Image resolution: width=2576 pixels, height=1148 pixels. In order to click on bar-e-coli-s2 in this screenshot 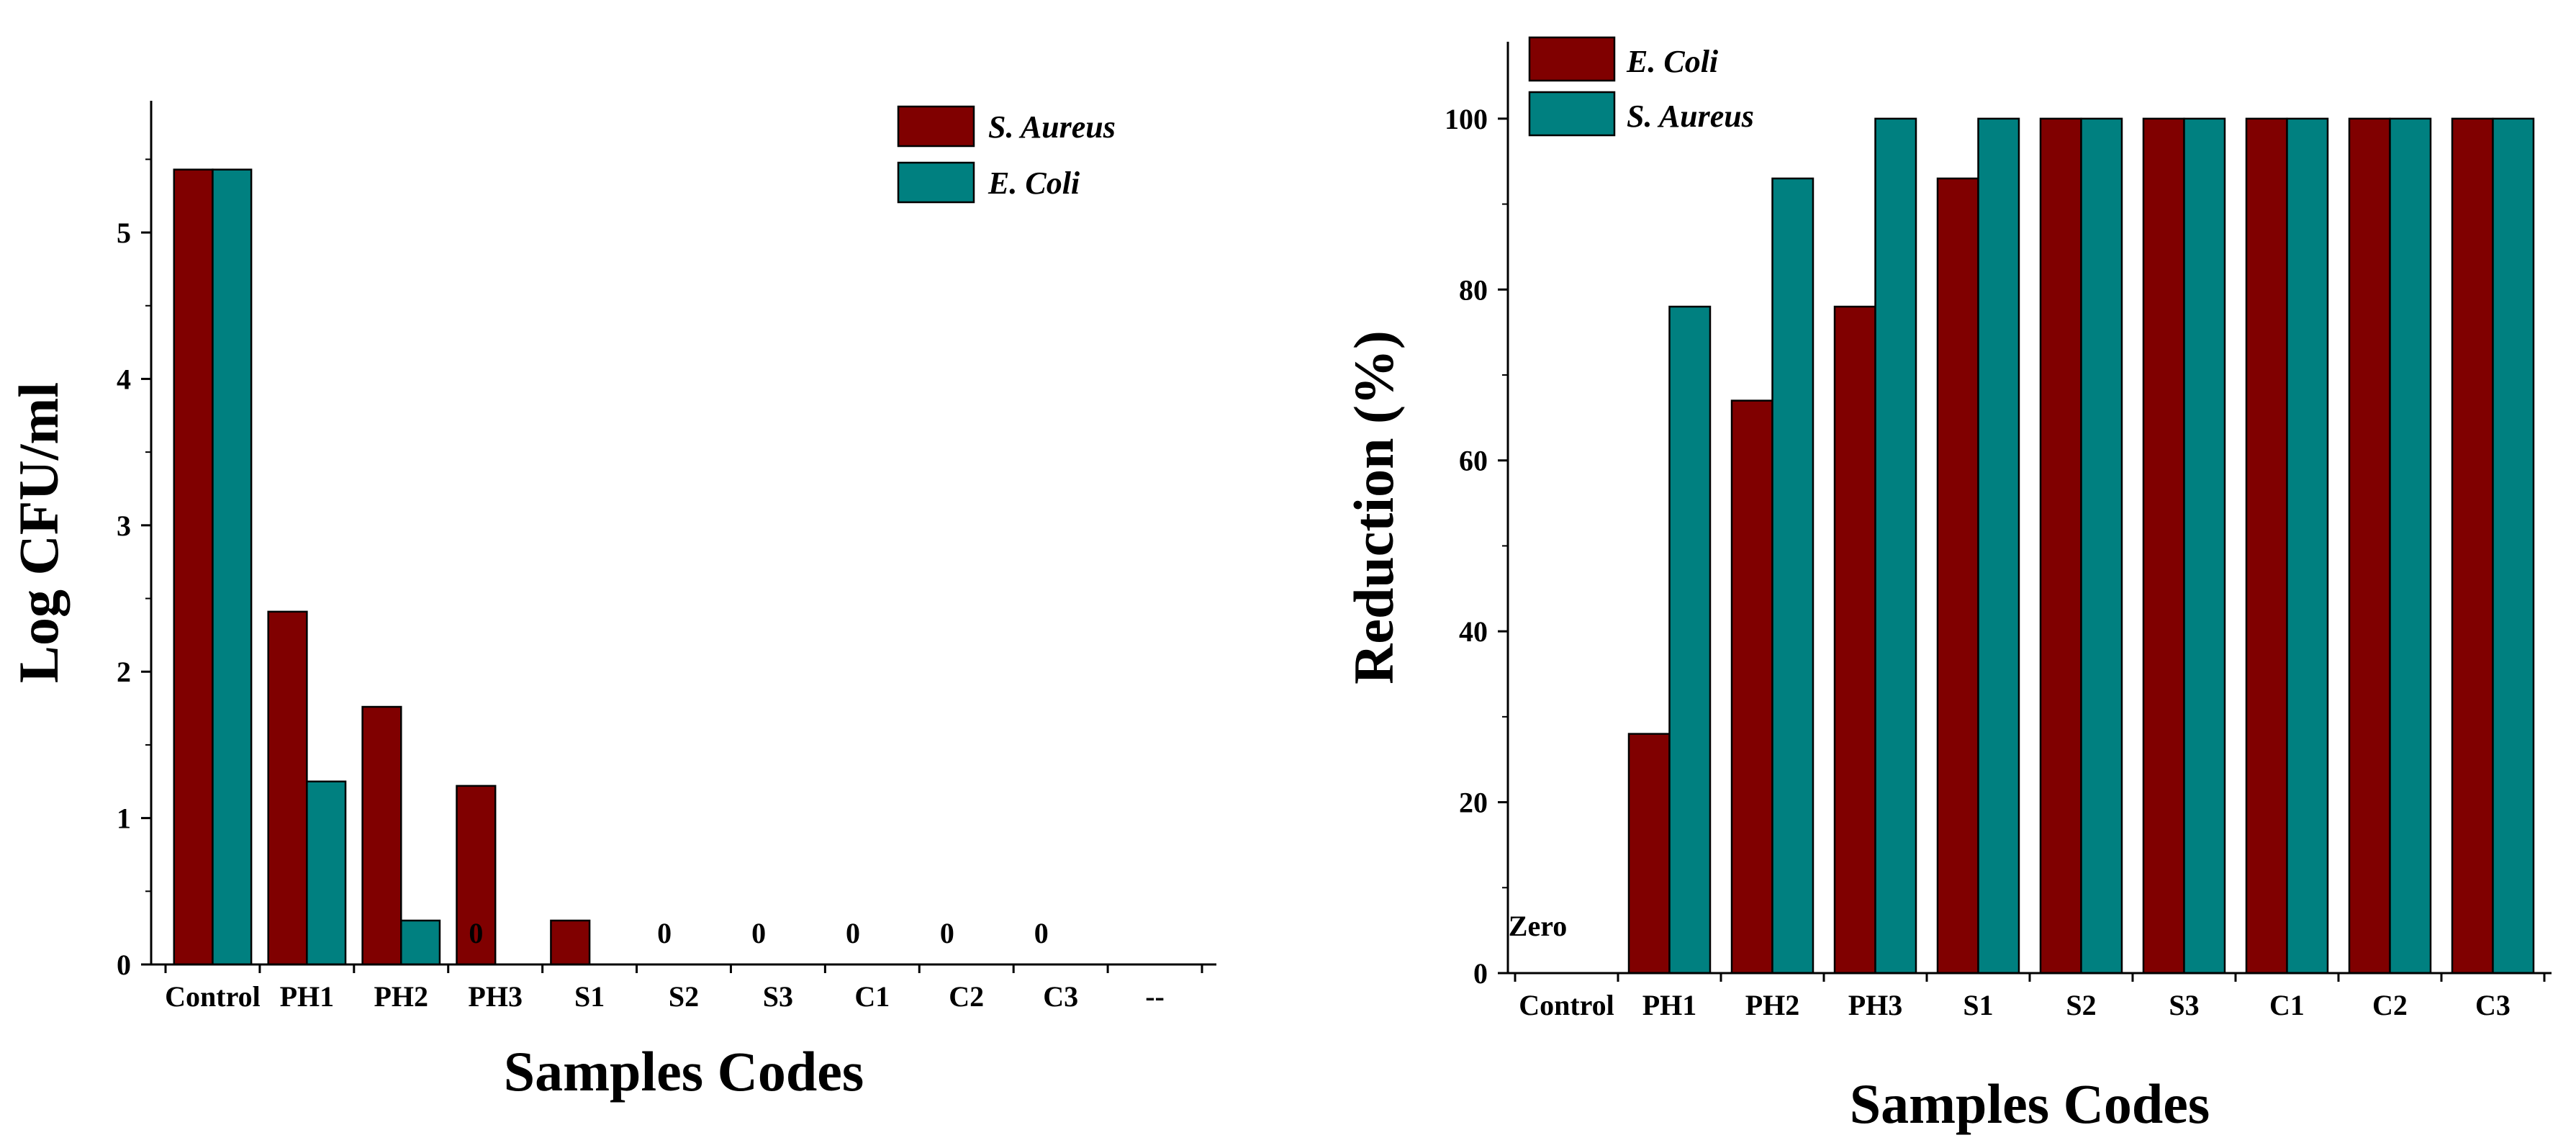, I will do `click(2060, 546)`.